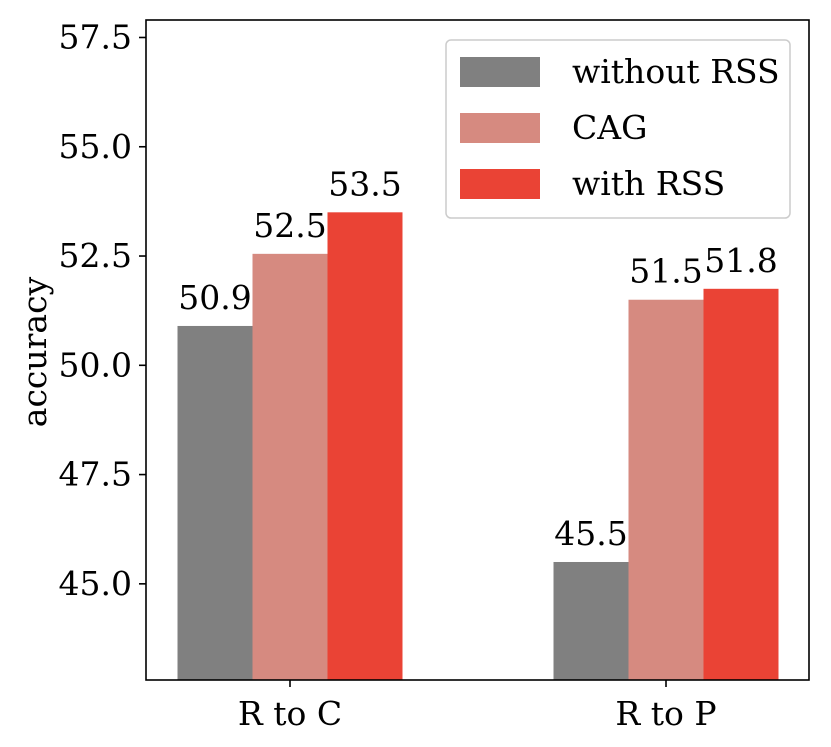 Image resolution: width=831 pixels, height=747 pixels. I want to click on y-tick-label: 57.5, so click(95, 36).